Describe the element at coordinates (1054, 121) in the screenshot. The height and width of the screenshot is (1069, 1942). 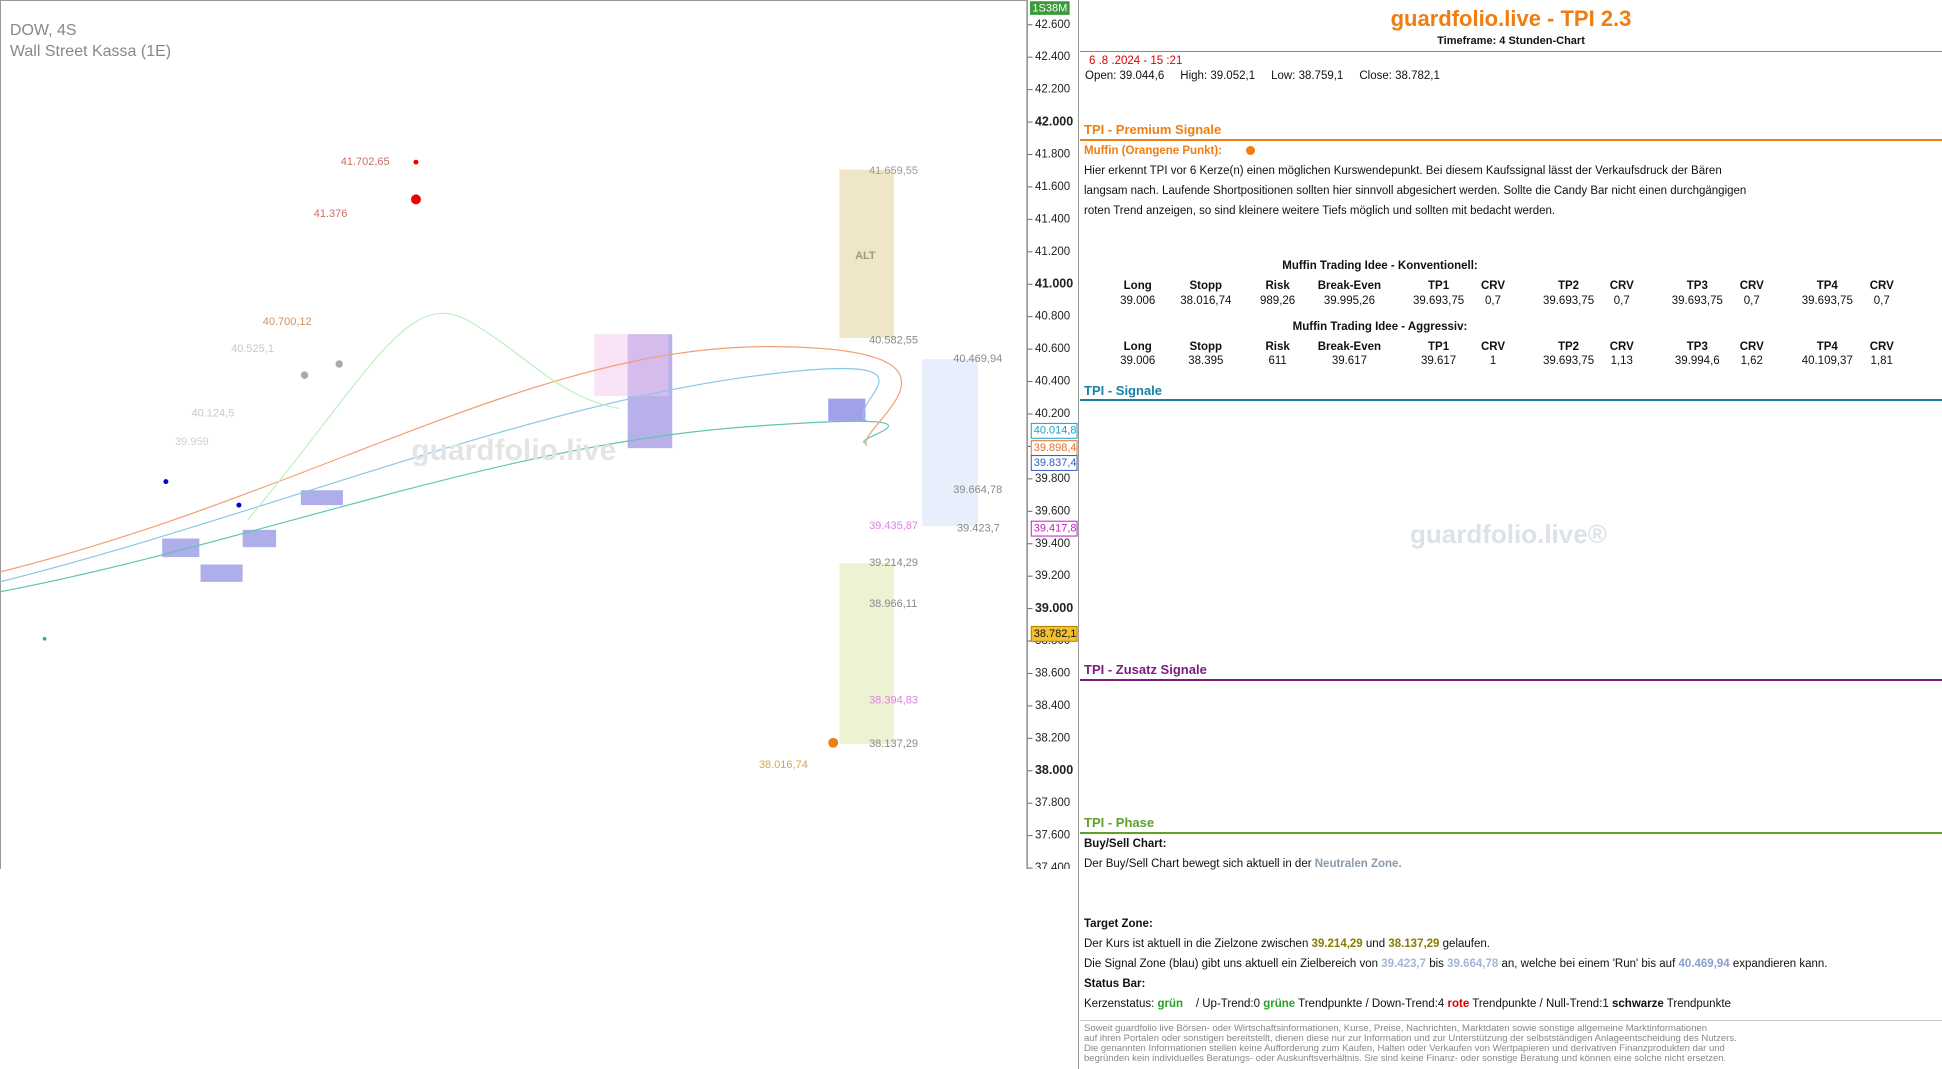
I see `y-tick-label: 42.000` at that location.